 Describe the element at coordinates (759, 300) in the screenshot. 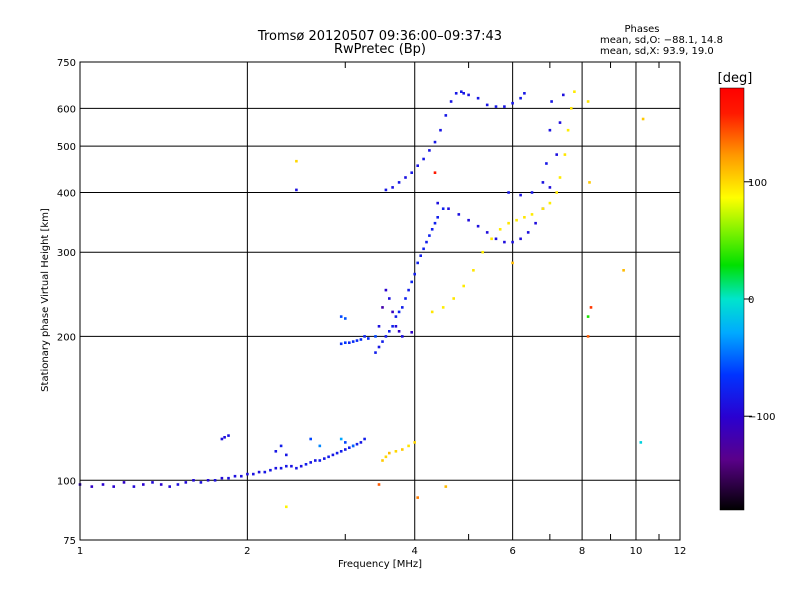

I see `colorbar-ticks: 100 0 −100` at that location.